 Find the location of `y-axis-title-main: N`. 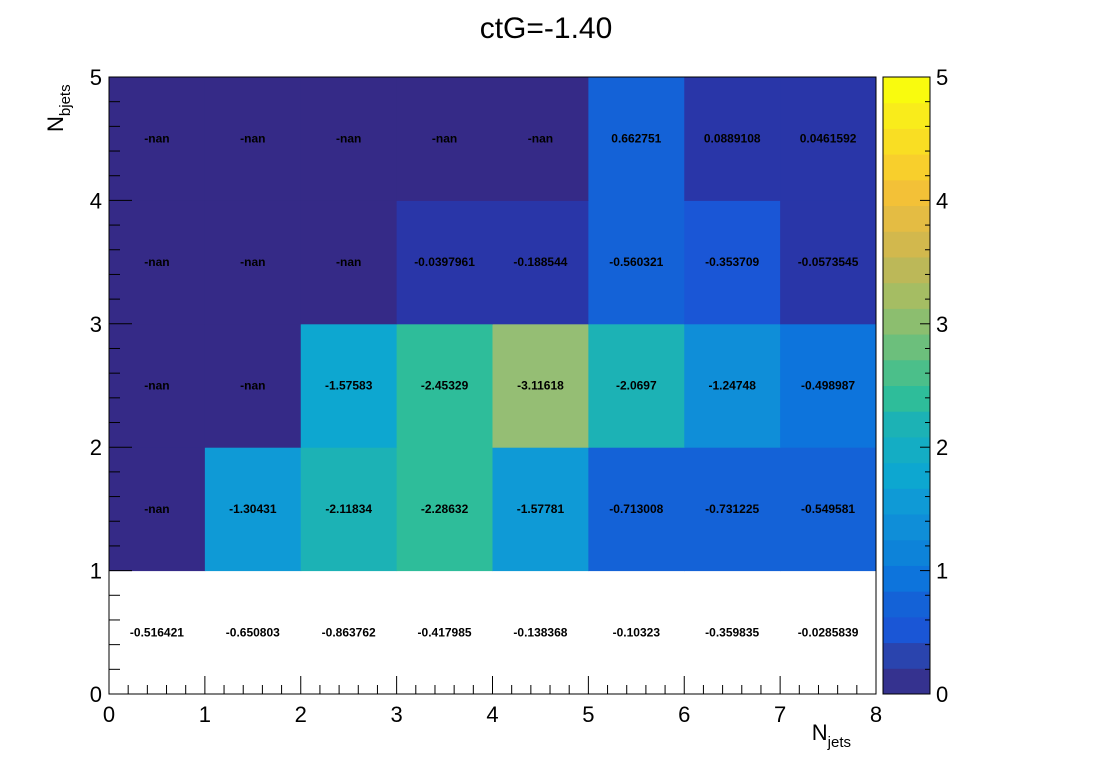

y-axis-title-main: N is located at coordinates (55, 124).